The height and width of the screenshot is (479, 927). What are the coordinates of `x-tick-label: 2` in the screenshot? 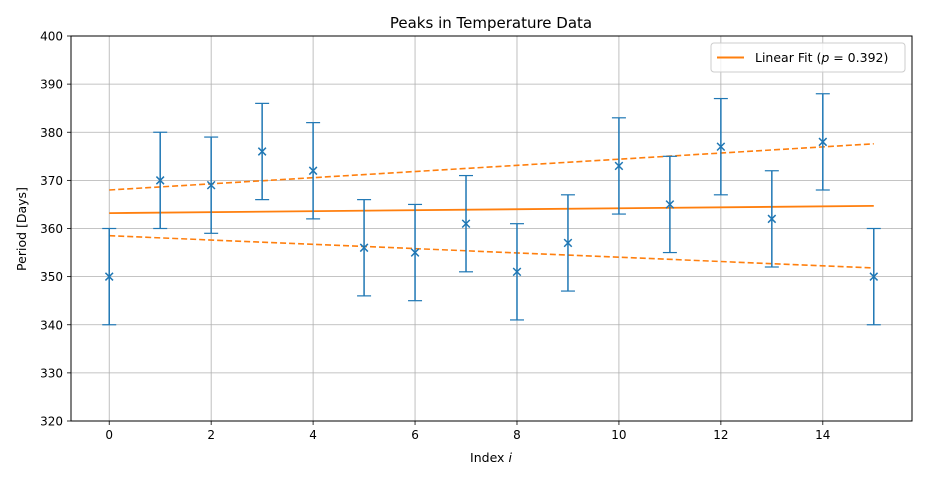 It's located at (211, 435).